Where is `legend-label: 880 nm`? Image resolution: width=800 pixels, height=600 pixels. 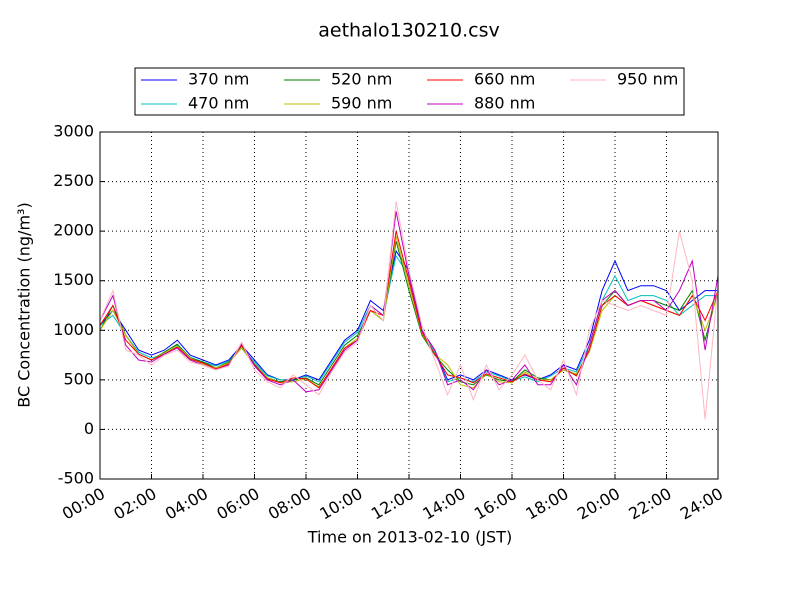
legend-label: 880 nm is located at coordinates (504, 103).